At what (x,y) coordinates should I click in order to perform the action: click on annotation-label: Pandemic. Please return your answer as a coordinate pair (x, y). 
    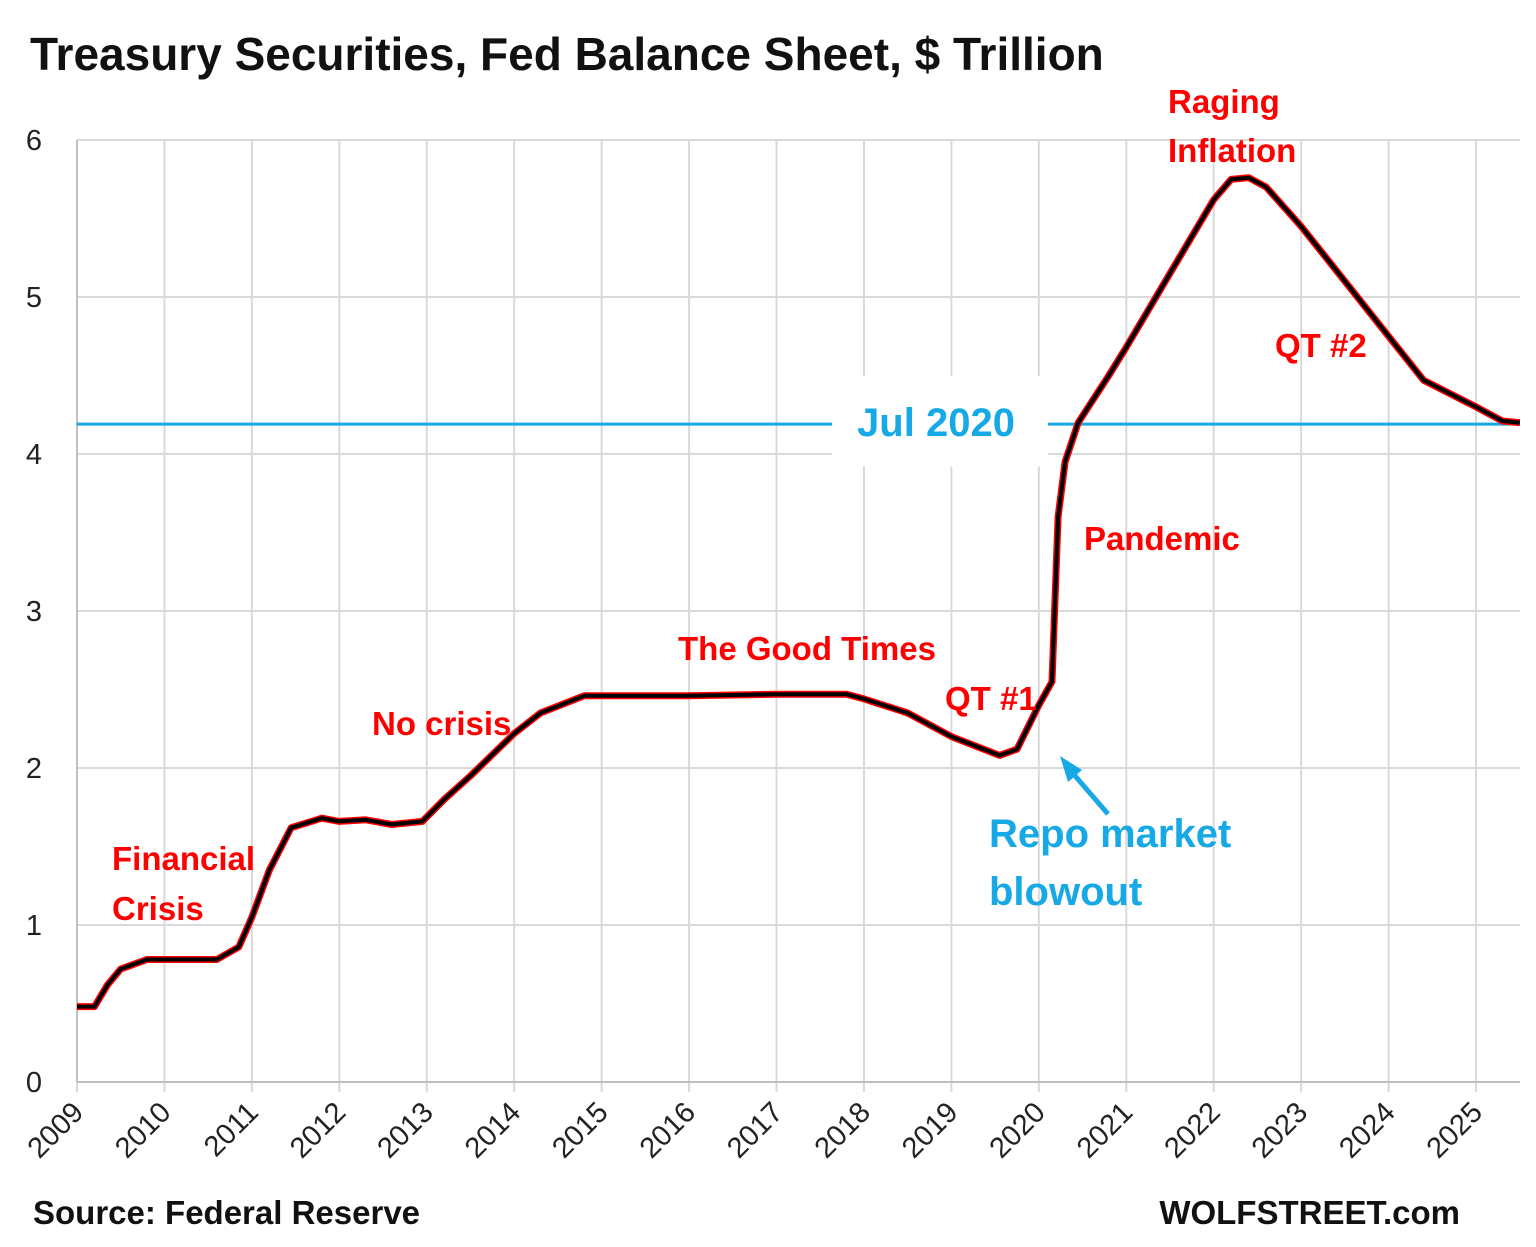
    Looking at the image, I should click on (1162, 538).